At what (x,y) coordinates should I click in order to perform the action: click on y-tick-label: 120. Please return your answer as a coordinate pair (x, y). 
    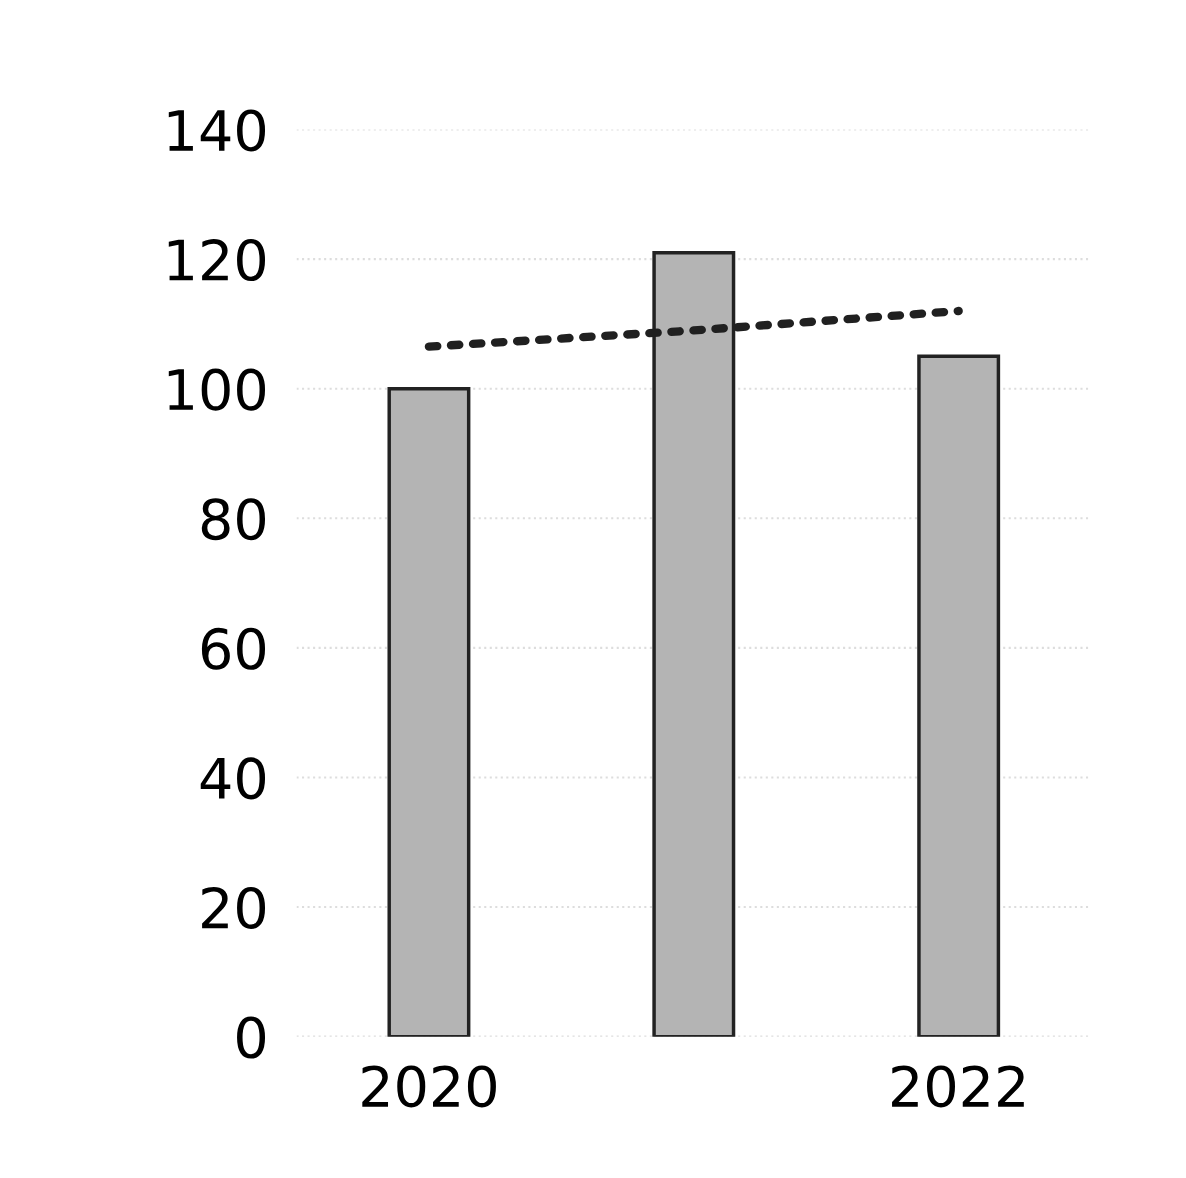
    Looking at the image, I should click on (217, 260).